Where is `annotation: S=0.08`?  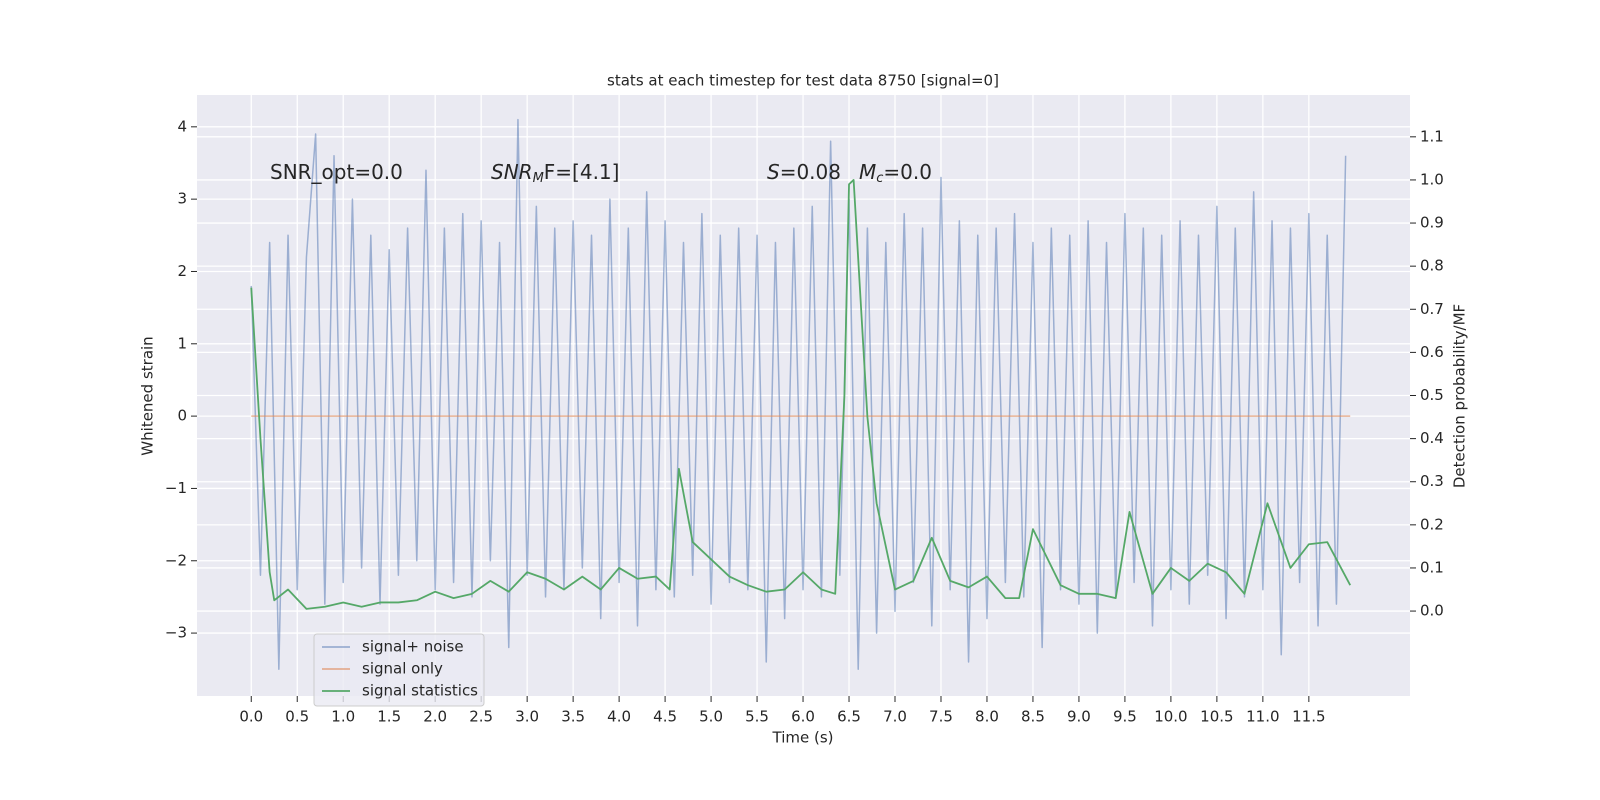 annotation: S=0.08 is located at coordinates (804, 172).